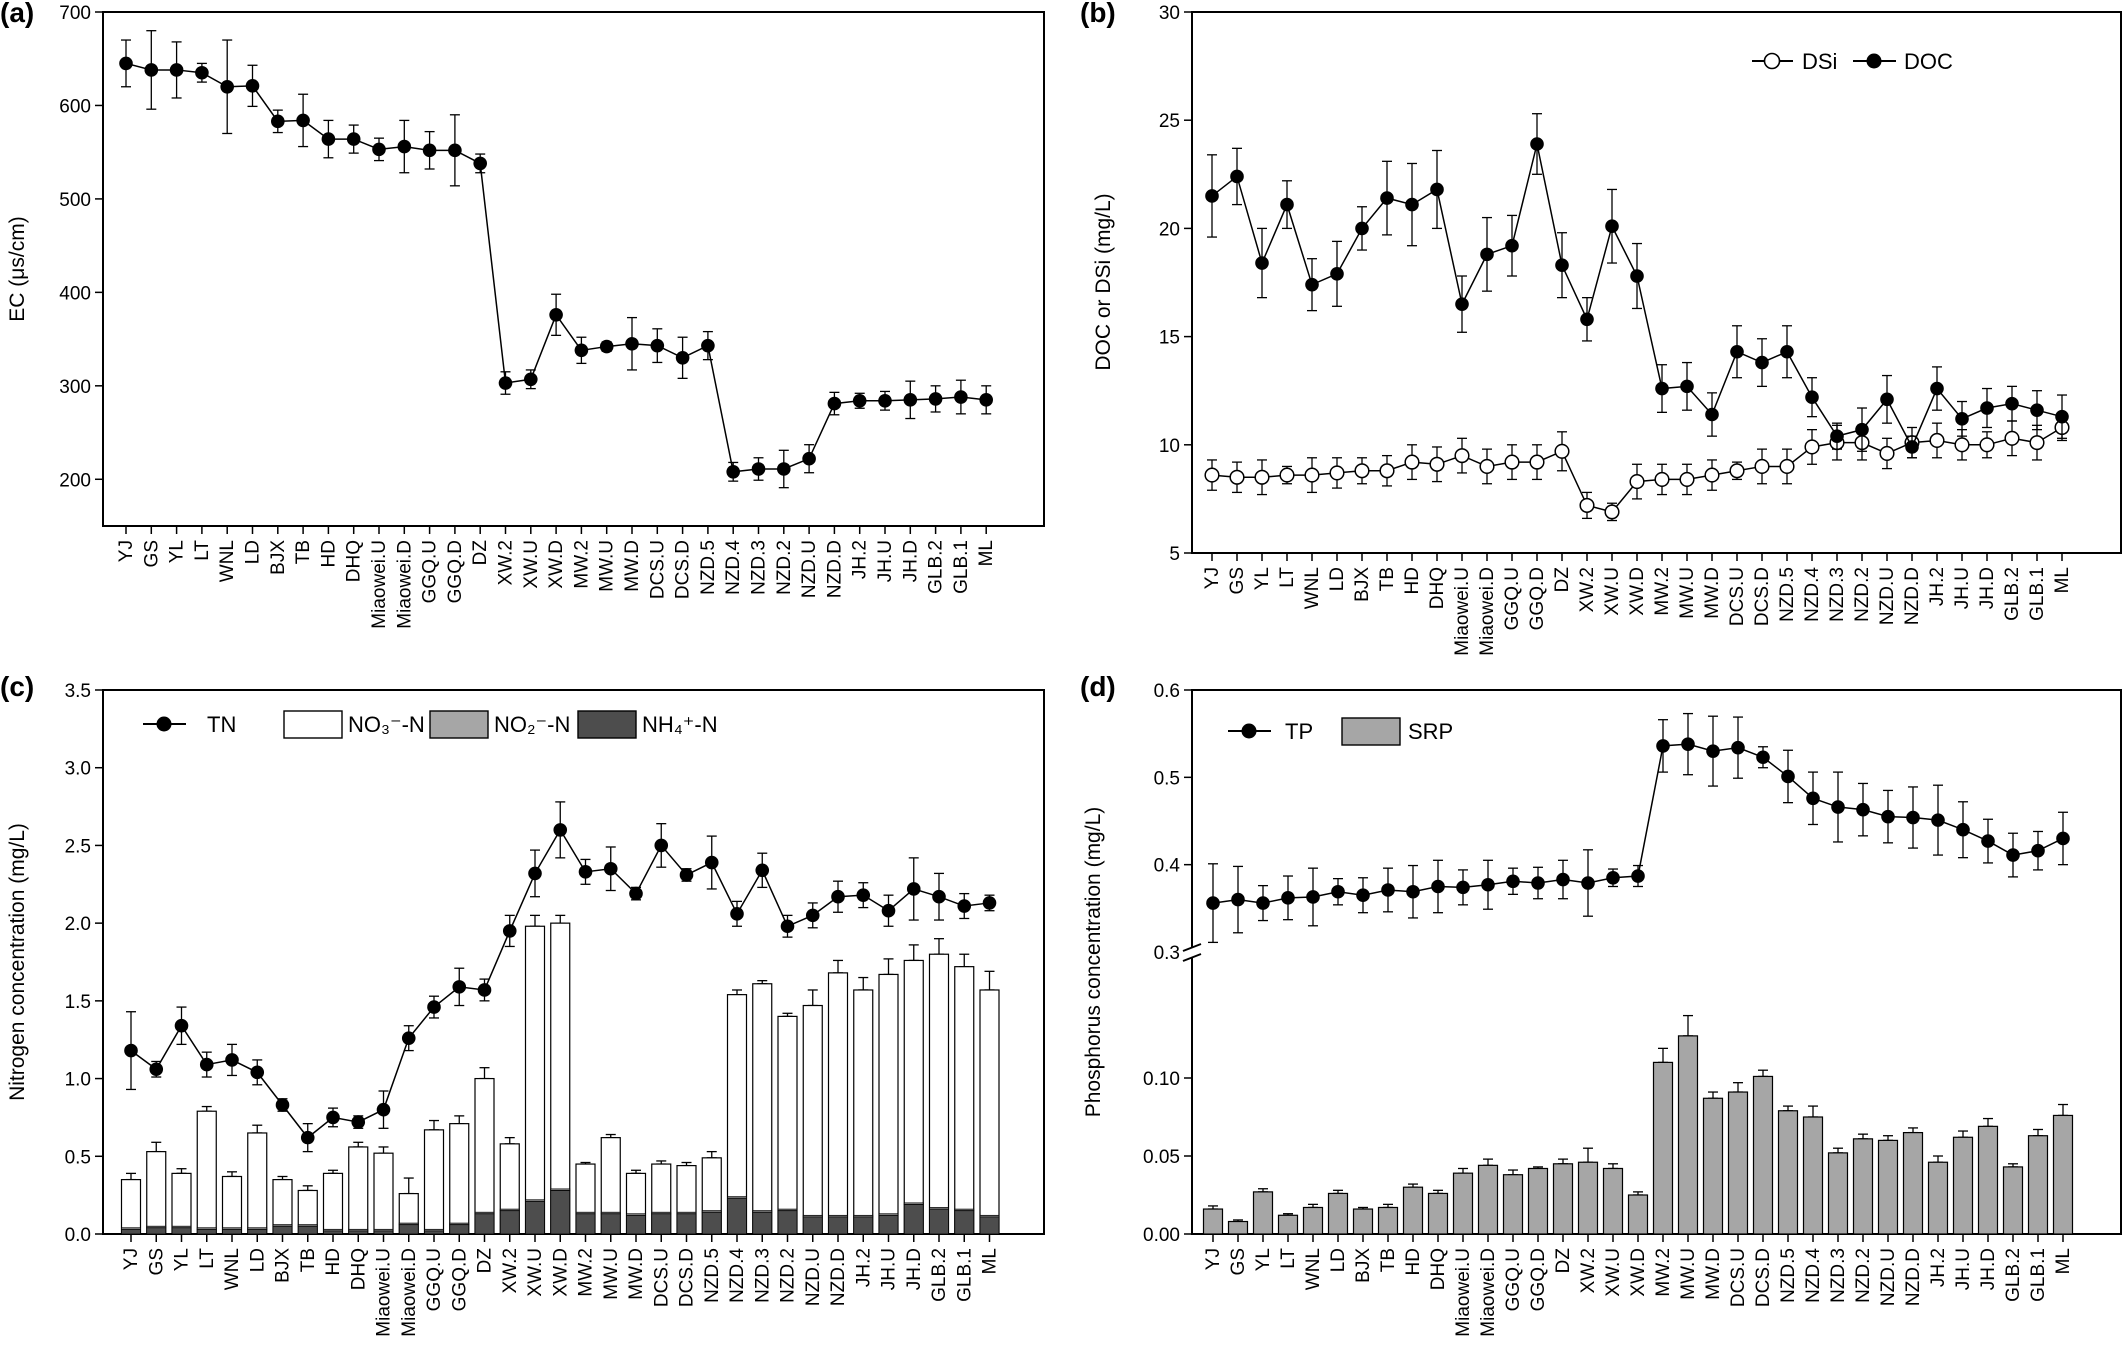 The height and width of the screenshot is (1347, 2128). Describe the element at coordinates (560, 1272) in the screenshot. I see `x-tick-label: XW.D` at that location.